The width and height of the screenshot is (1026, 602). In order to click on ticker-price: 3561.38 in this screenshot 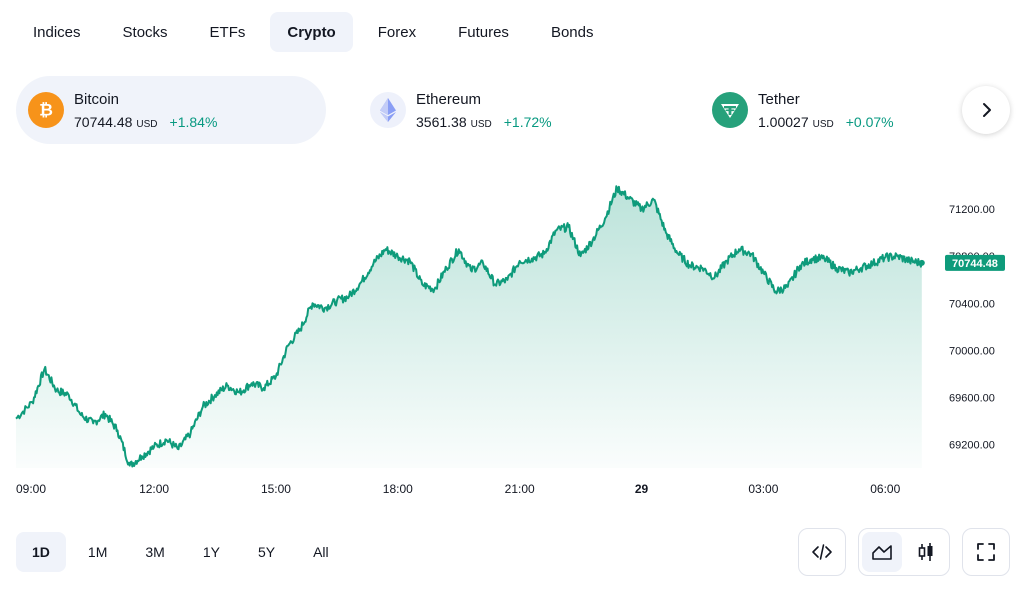, I will do `click(441, 121)`.